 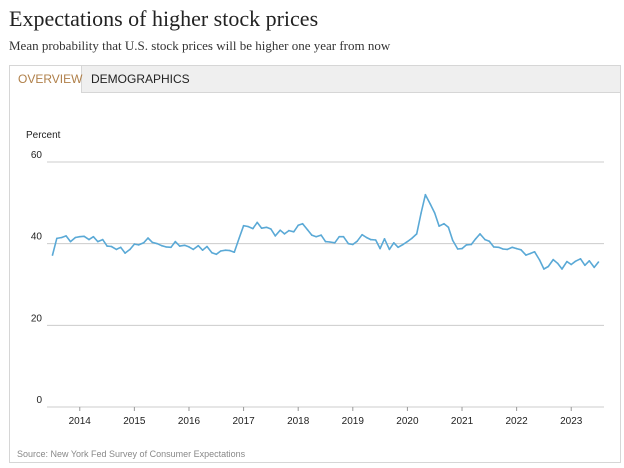 I want to click on tab-demographics: DEMOGRAPHICS, so click(x=140, y=79).